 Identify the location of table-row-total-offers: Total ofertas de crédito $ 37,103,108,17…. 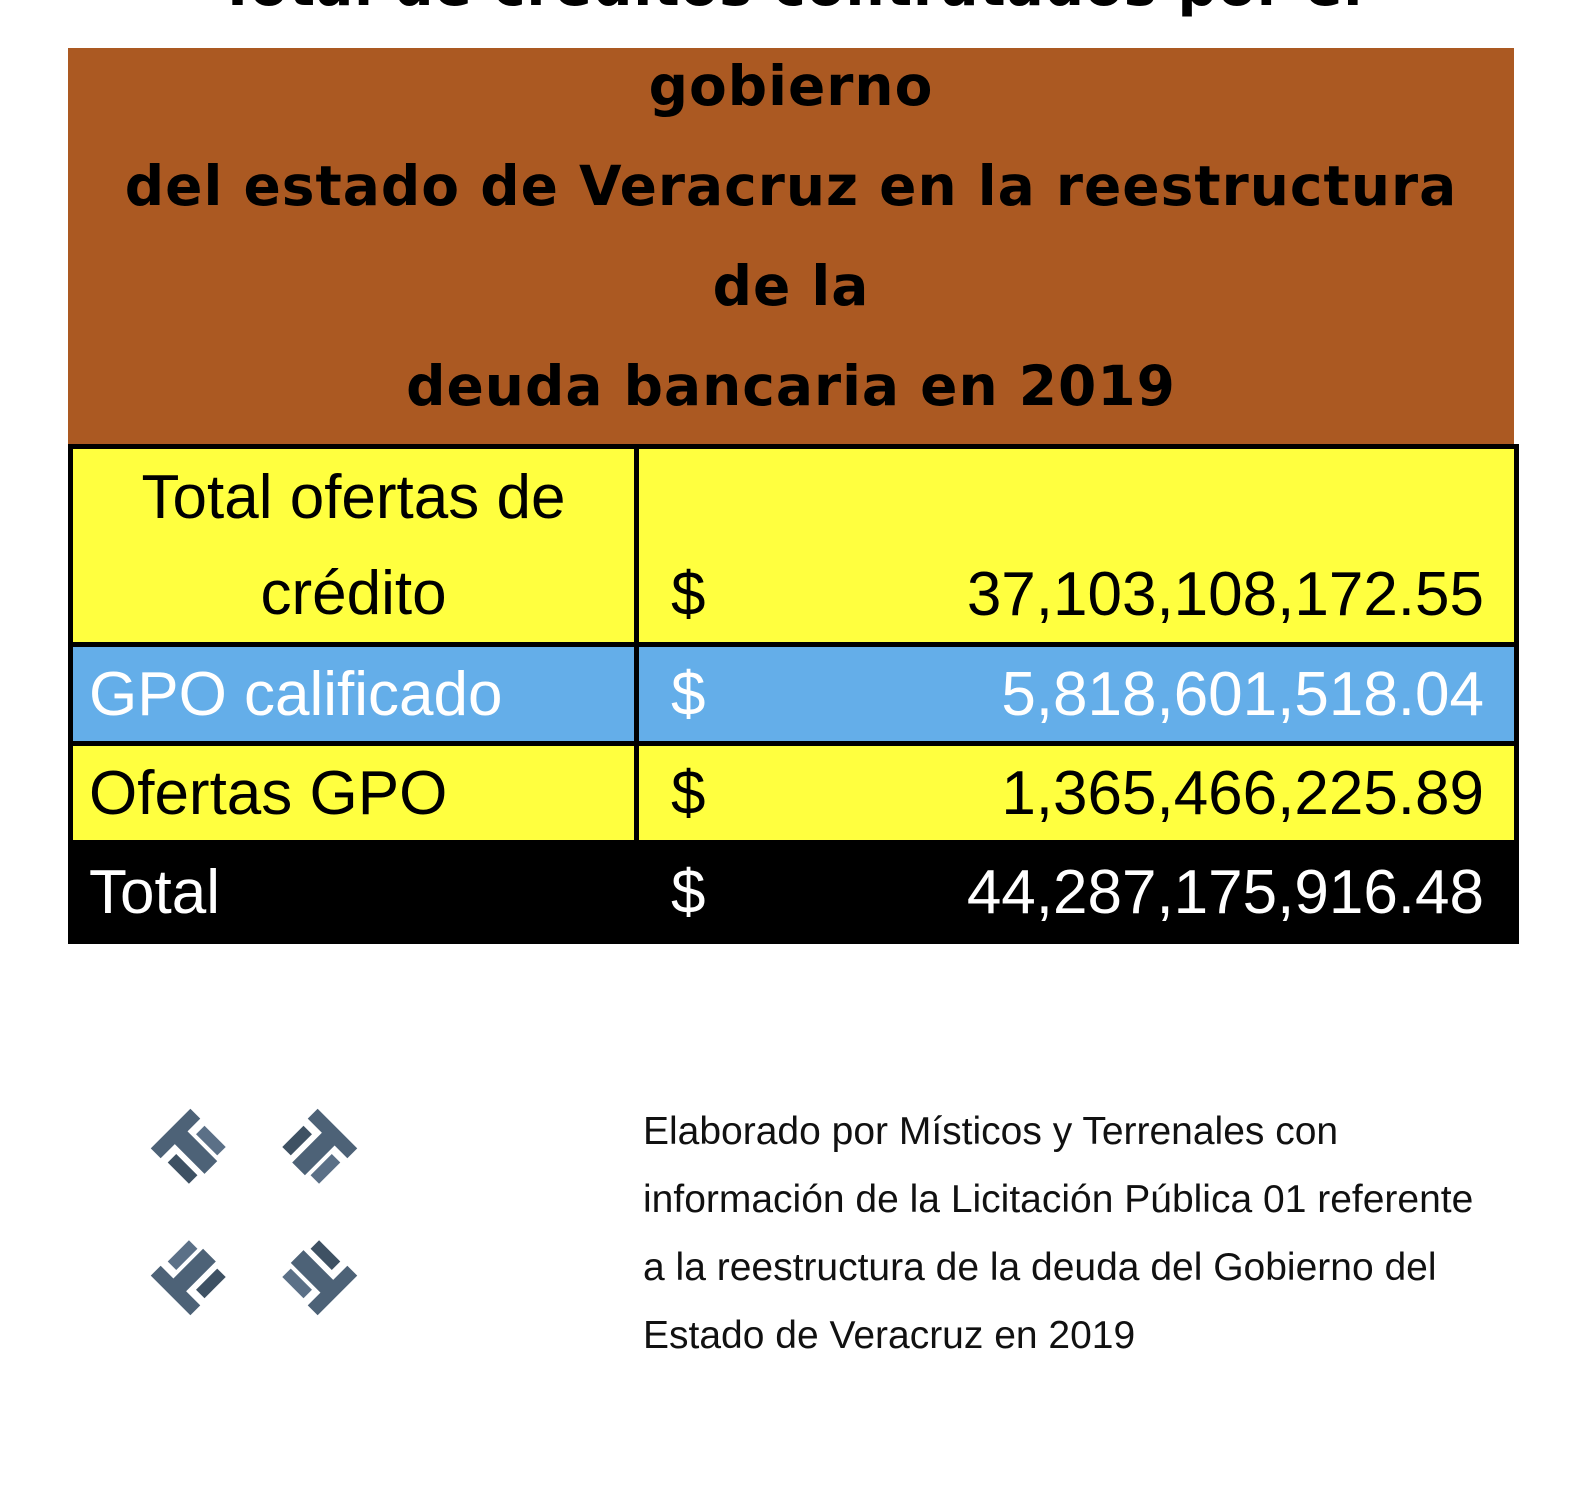
(793, 545).